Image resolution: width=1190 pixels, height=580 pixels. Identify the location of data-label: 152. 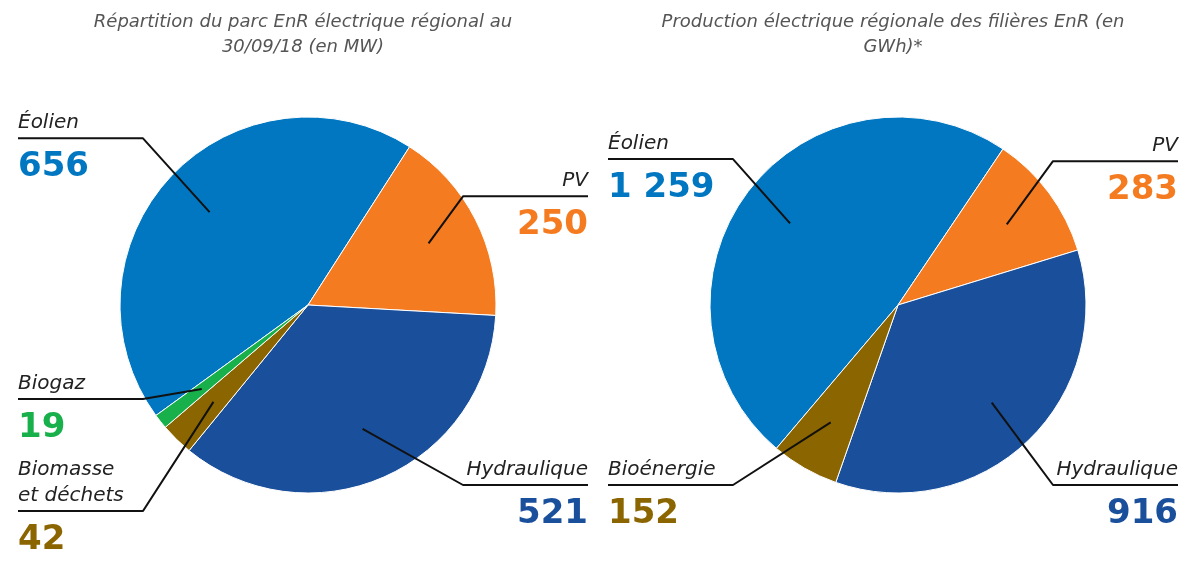
(643, 511).